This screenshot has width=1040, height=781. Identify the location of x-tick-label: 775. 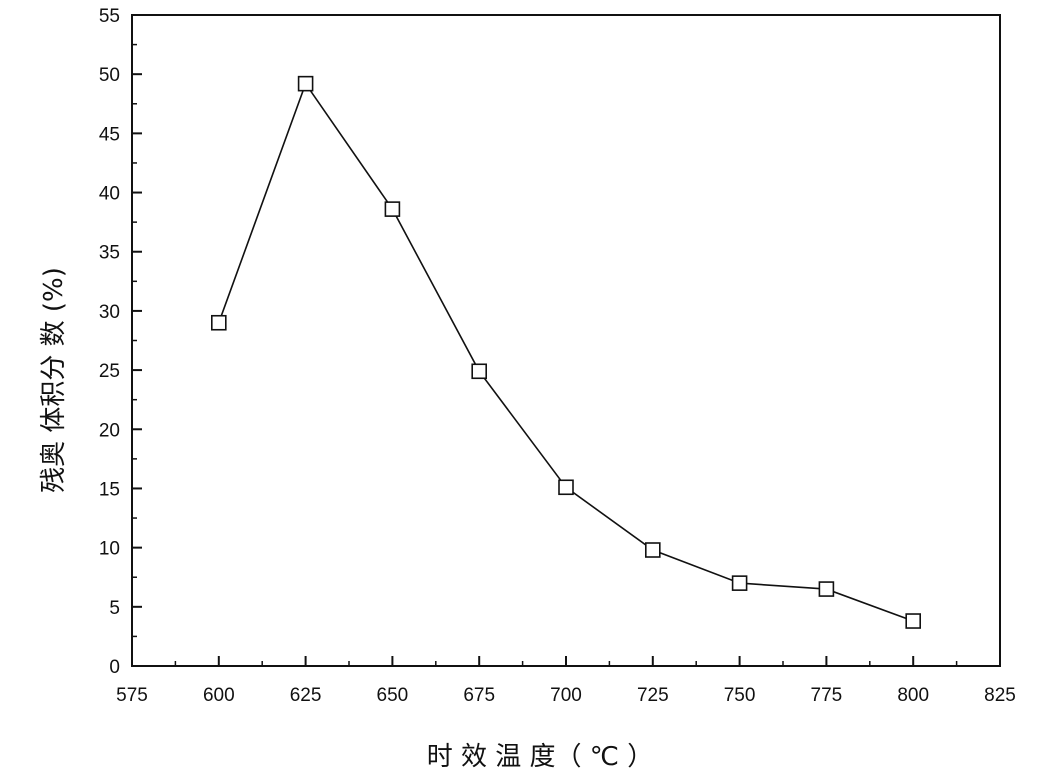
(827, 695).